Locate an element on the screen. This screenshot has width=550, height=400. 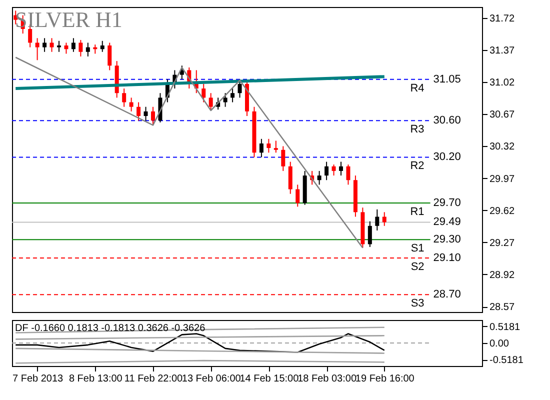
ref-line-label: 28.70 is located at coordinates (447, 294).